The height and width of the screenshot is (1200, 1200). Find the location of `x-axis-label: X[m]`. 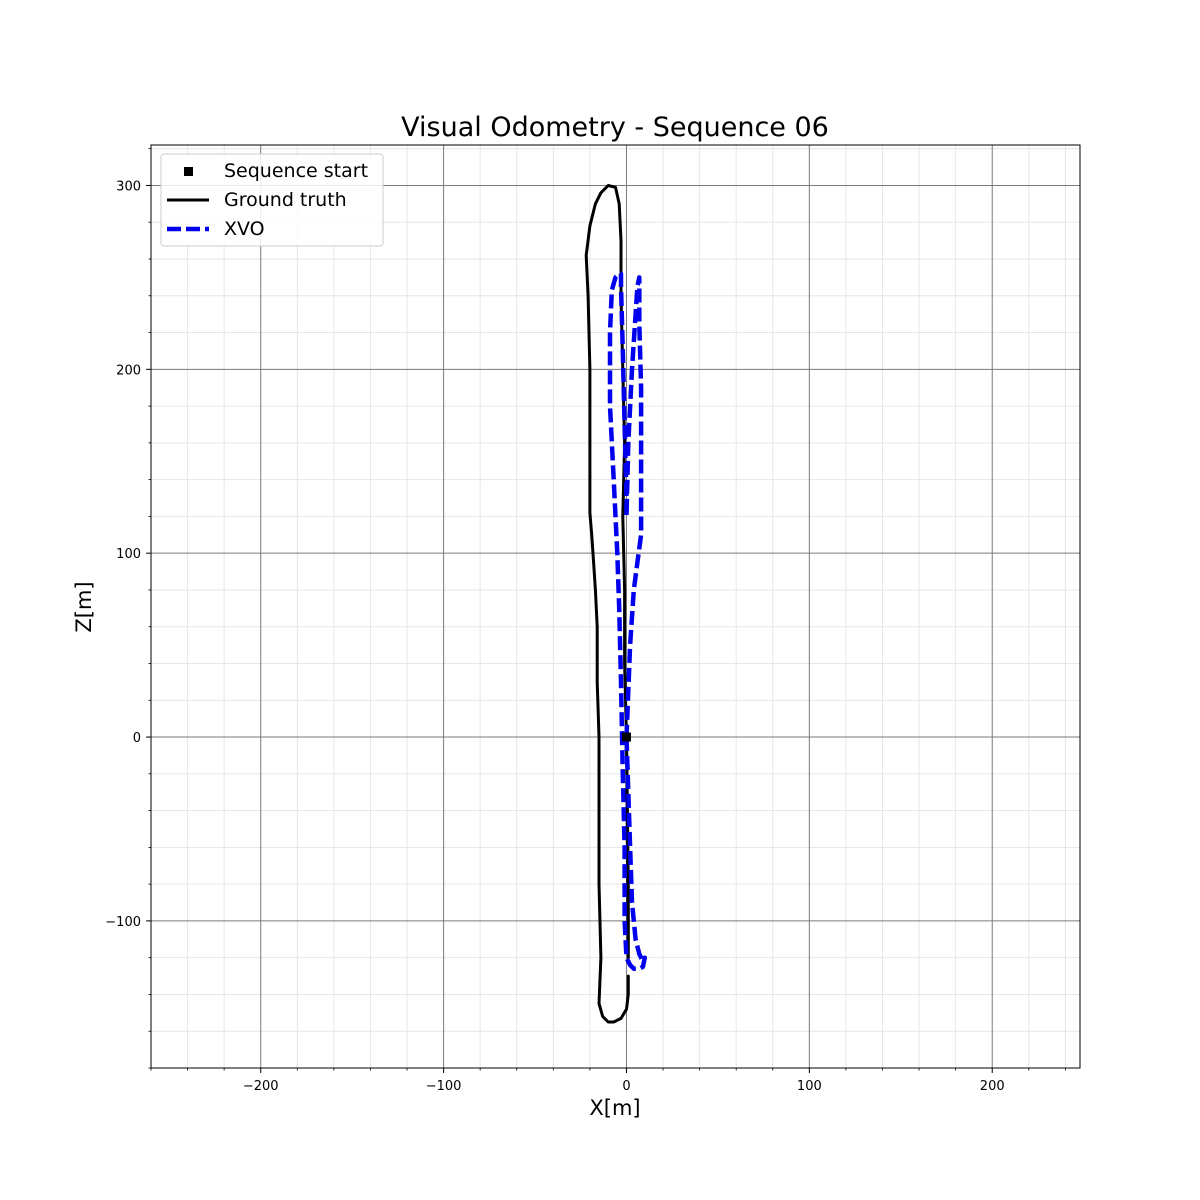

x-axis-label: X[m] is located at coordinates (614, 1108).